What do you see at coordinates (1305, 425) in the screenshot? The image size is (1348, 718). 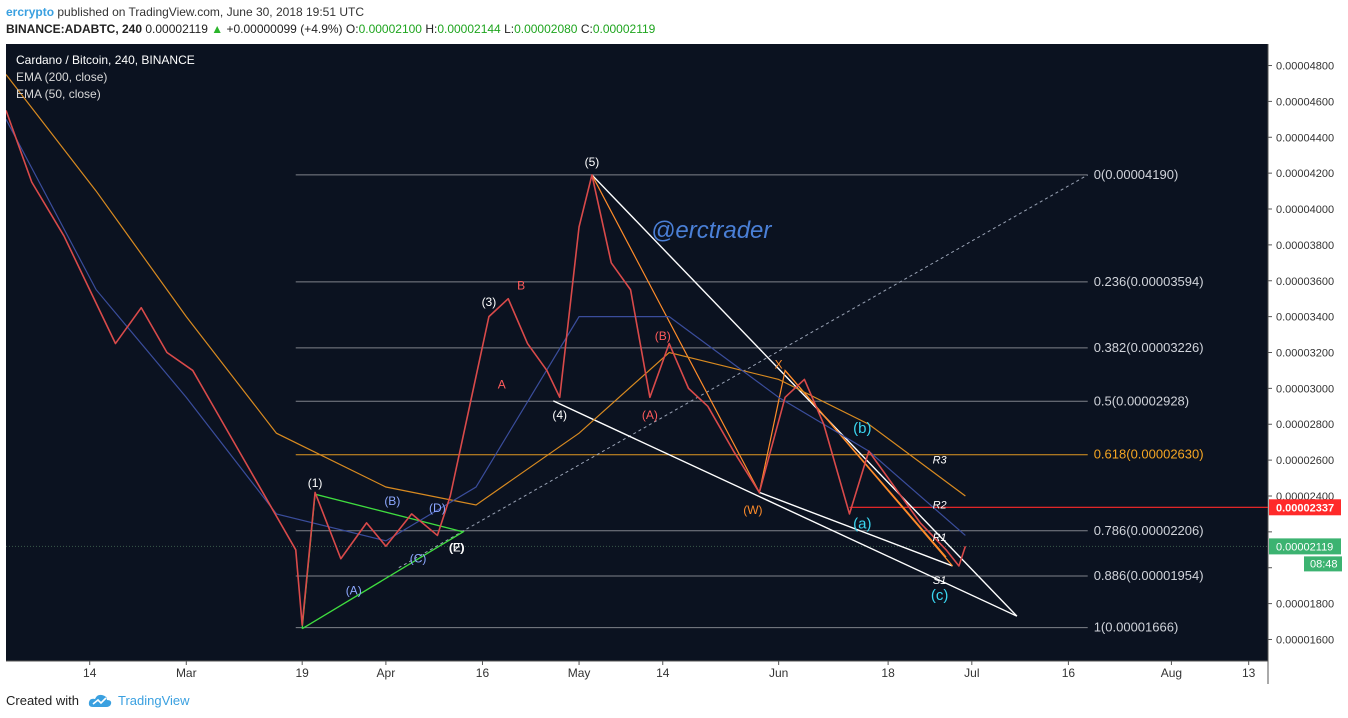 I see `y-tick-label-6: 0.00002800` at bounding box center [1305, 425].